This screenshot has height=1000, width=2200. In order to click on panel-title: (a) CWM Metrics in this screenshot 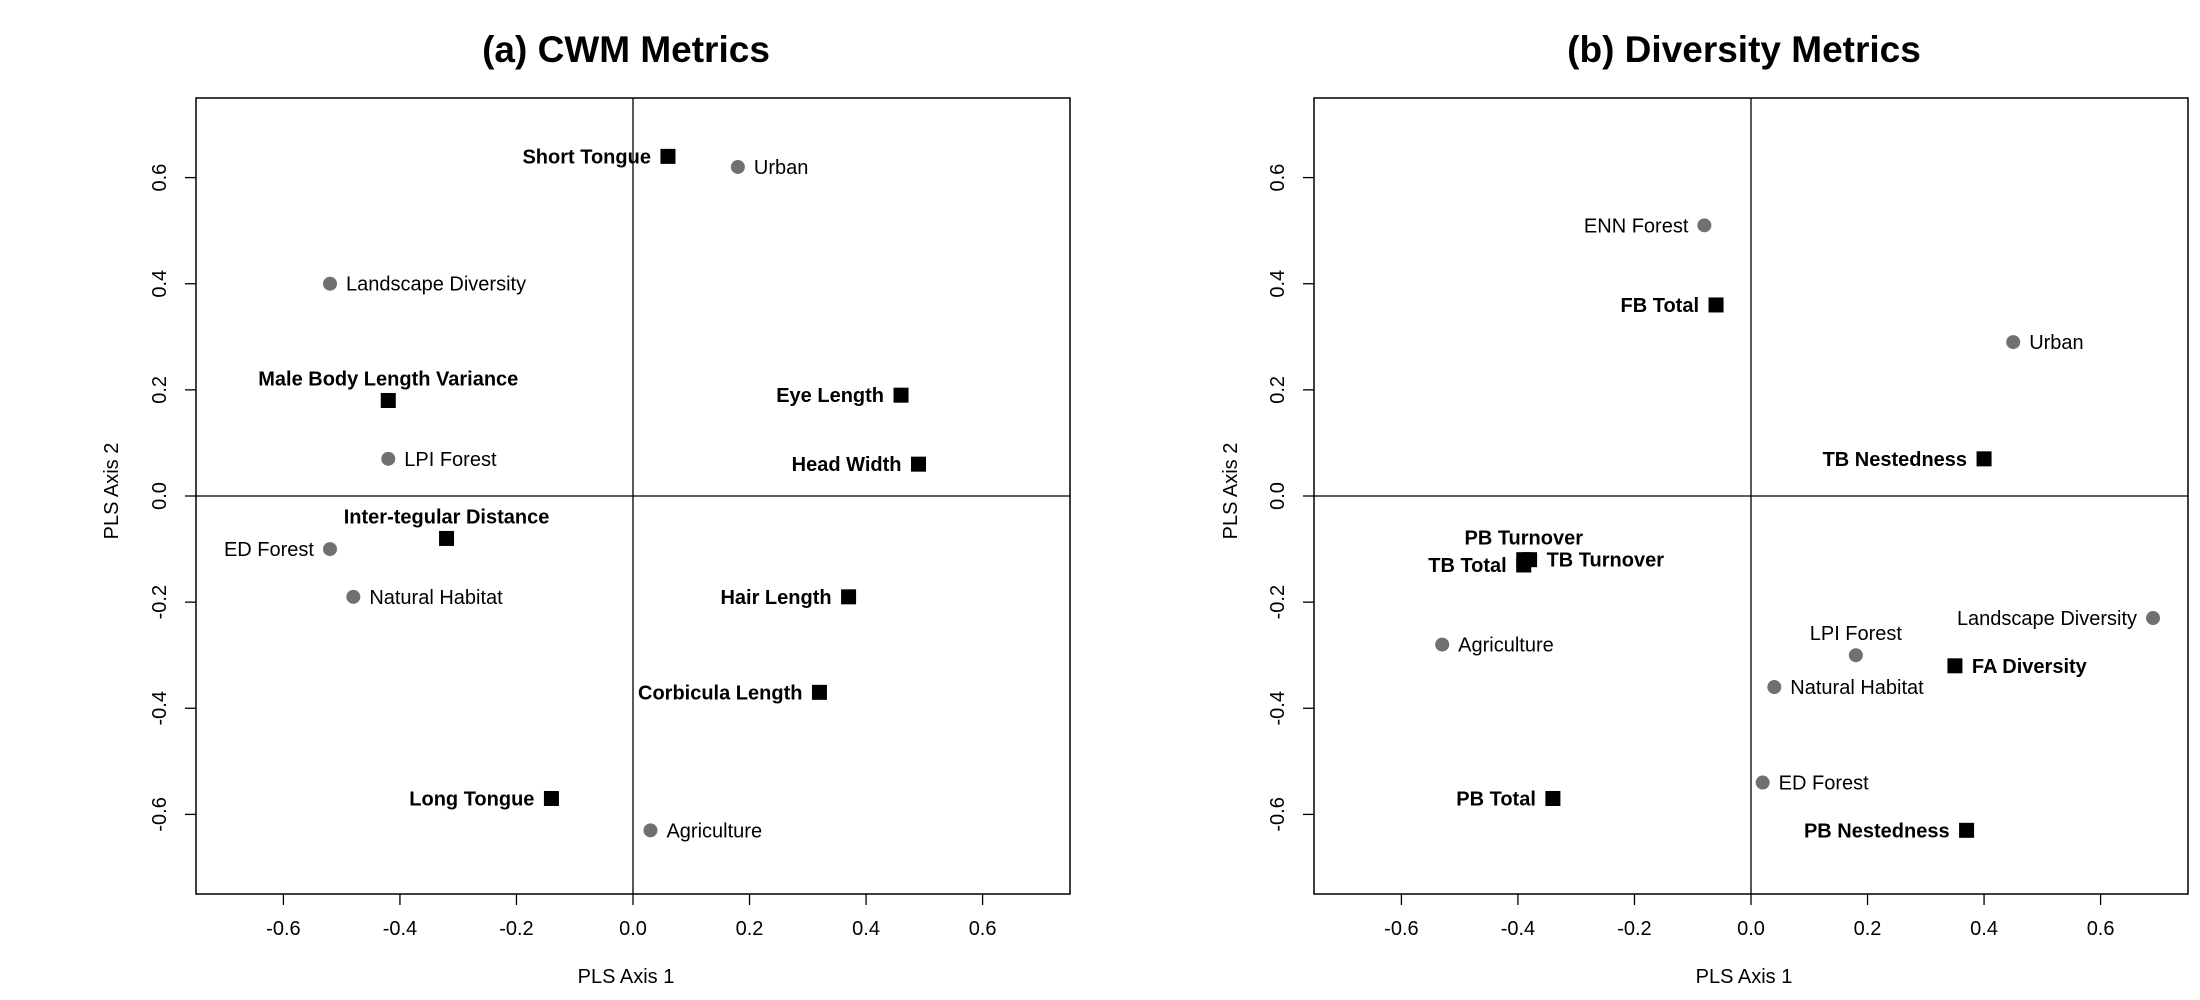, I will do `click(626, 49)`.